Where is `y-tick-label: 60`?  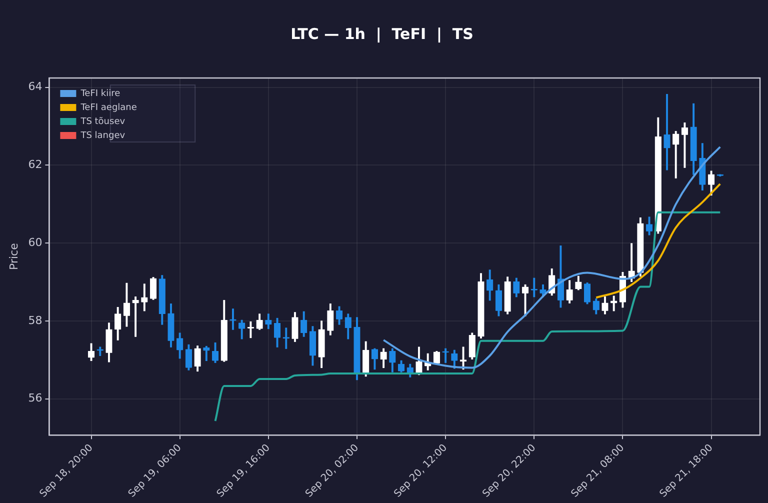 y-tick-label: 60 is located at coordinates (35, 242).